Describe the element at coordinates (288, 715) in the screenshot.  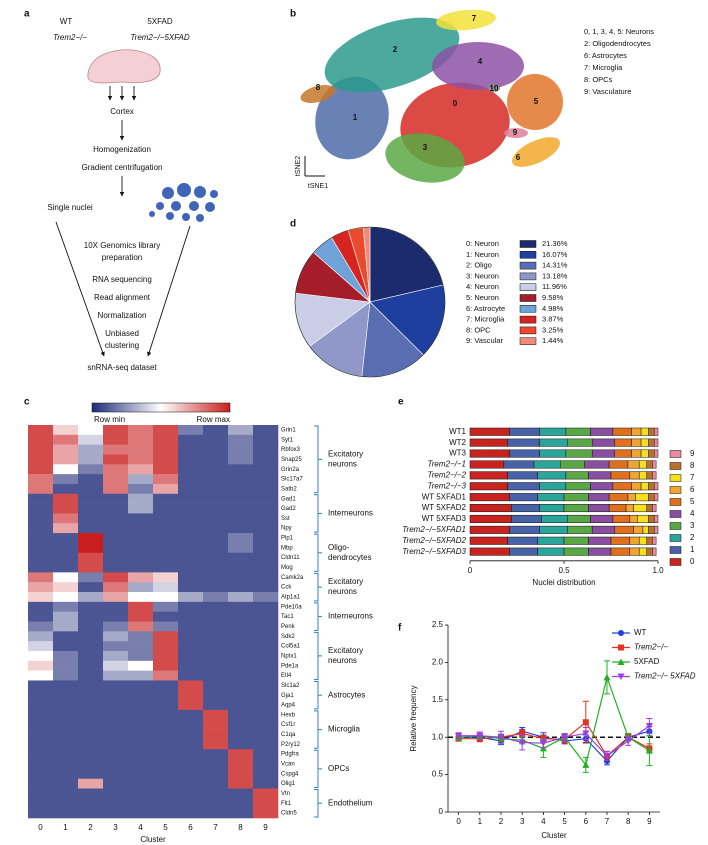
I see `gene-label: Hexb` at that location.